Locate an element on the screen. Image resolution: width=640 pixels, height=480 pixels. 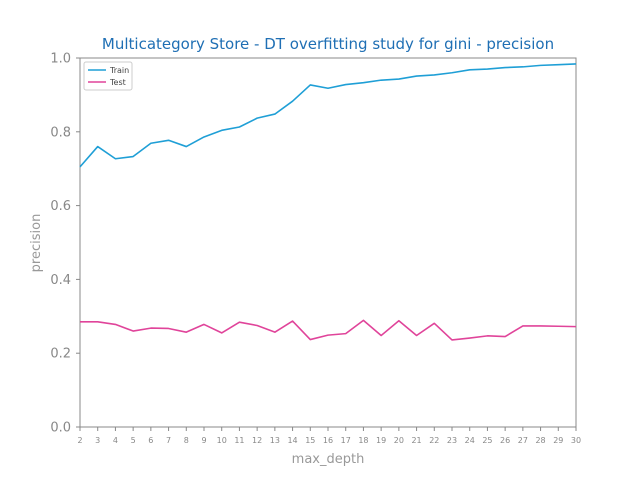
x-tick-label: 2 is located at coordinates (79, 440).